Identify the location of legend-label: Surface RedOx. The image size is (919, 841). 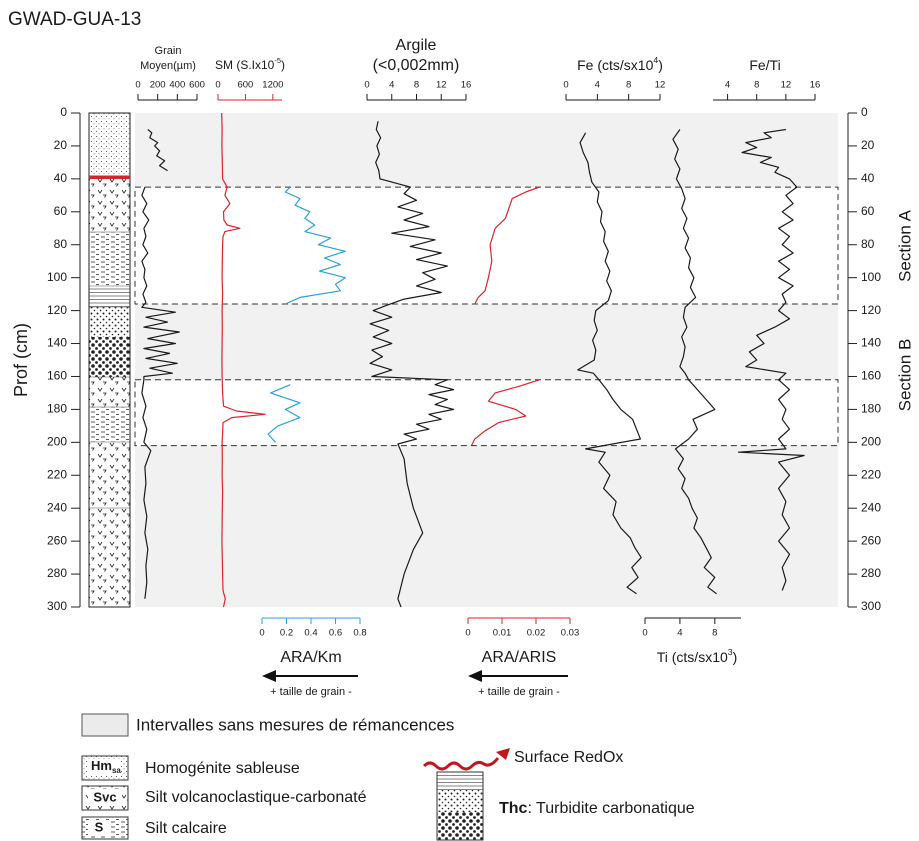
(568, 757).